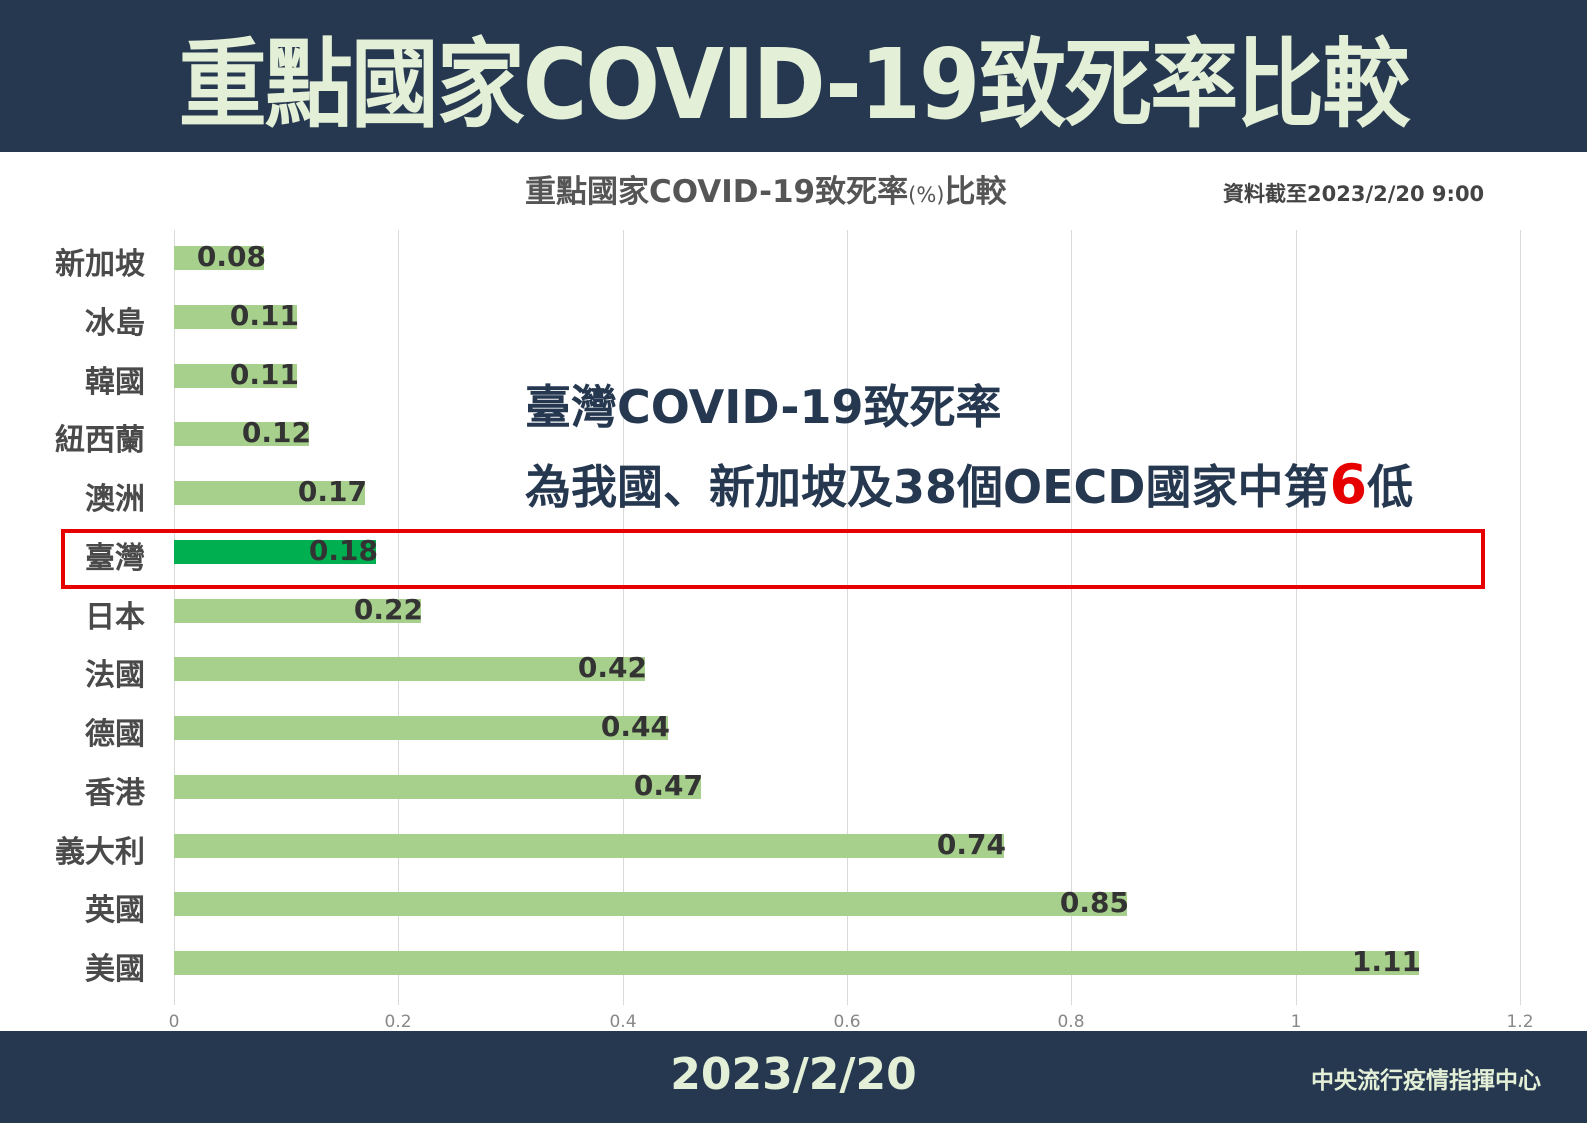  Describe the element at coordinates (971, 844) in the screenshot. I see `bar-value-label: 0.74` at that location.